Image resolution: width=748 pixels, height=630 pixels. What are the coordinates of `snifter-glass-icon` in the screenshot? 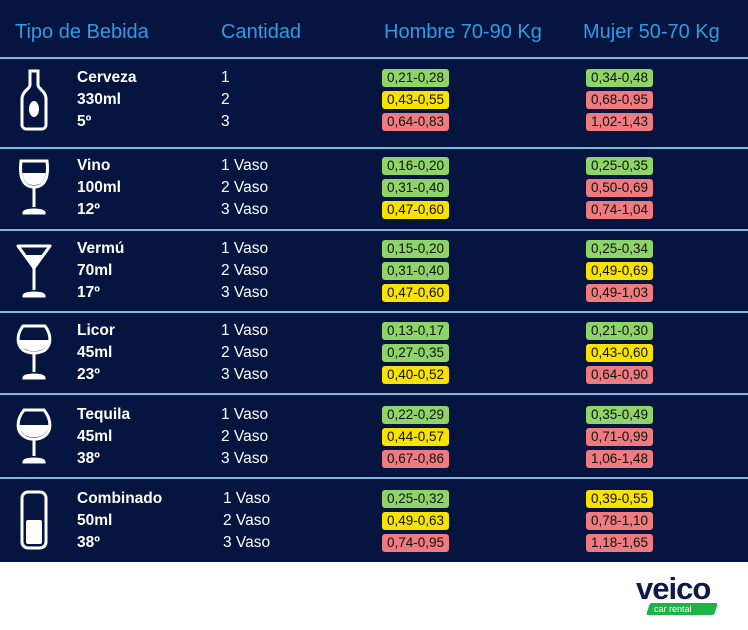 It's located at (34, 436).